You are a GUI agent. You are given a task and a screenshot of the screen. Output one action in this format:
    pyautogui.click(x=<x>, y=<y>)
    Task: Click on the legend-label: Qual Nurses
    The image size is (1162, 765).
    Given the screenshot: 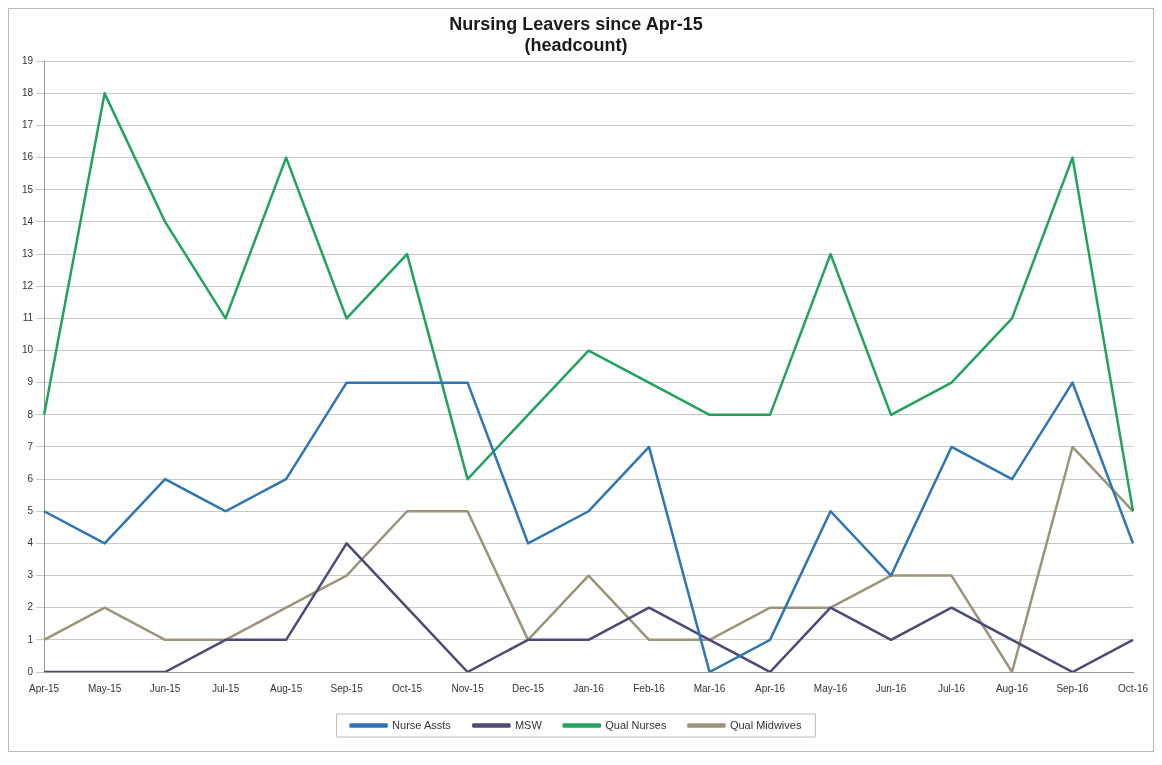 What is the action you would take?
    pyautogui.click(x=636, y=724)
    